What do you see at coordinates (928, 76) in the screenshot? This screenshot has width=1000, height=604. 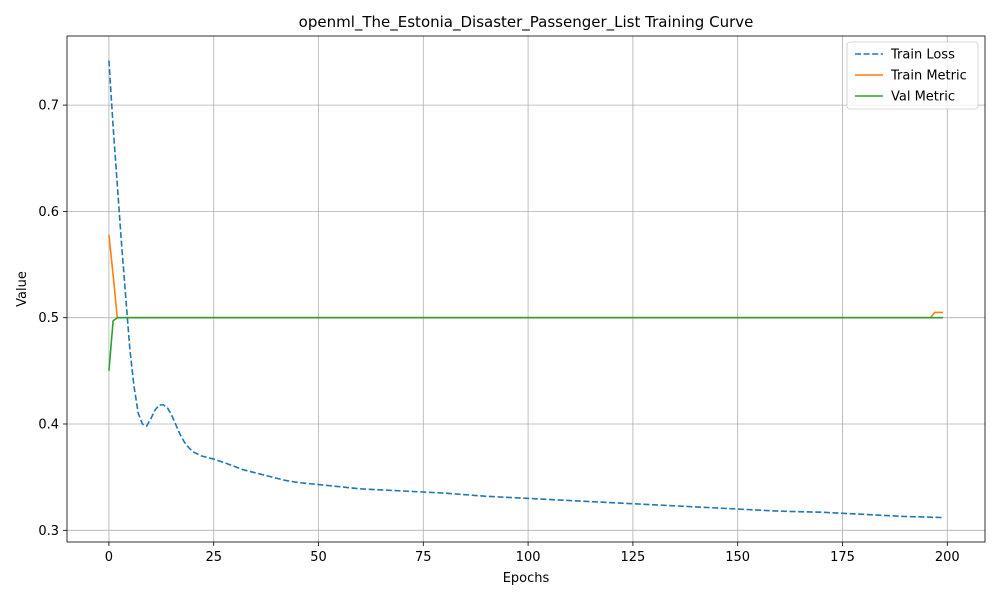 I see `legend-label-train-metric: Train Metric` at bounding box center [928, 76].